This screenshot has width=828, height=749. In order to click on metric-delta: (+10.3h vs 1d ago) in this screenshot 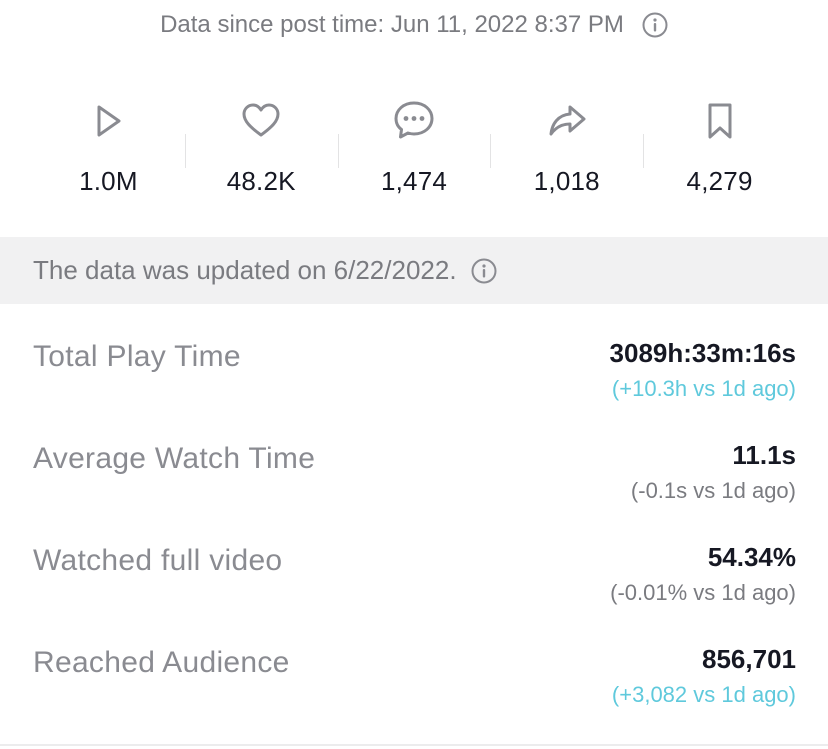, I will do `click(703, 388)`.